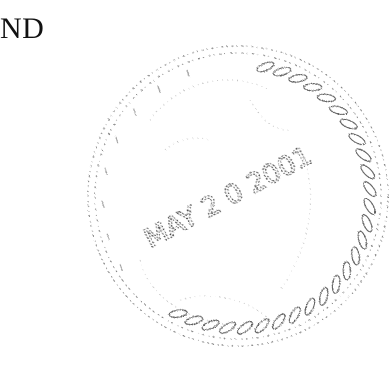  Describe the element at coordinates (228, 197) in the screenshot. I see `seal-date-stamp: MAY 2 0 2001` at that location.